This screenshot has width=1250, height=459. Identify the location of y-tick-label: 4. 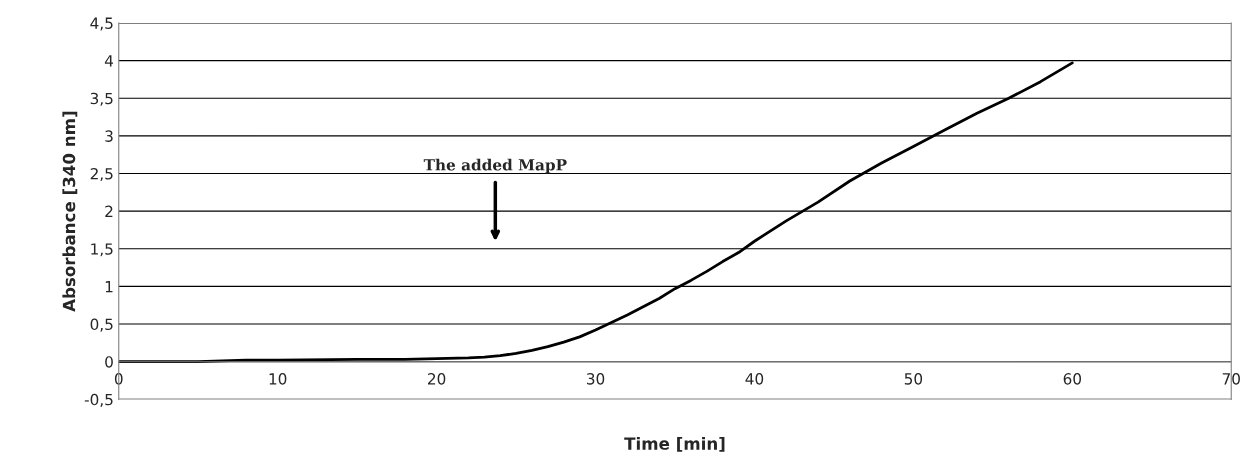
(109, 61).